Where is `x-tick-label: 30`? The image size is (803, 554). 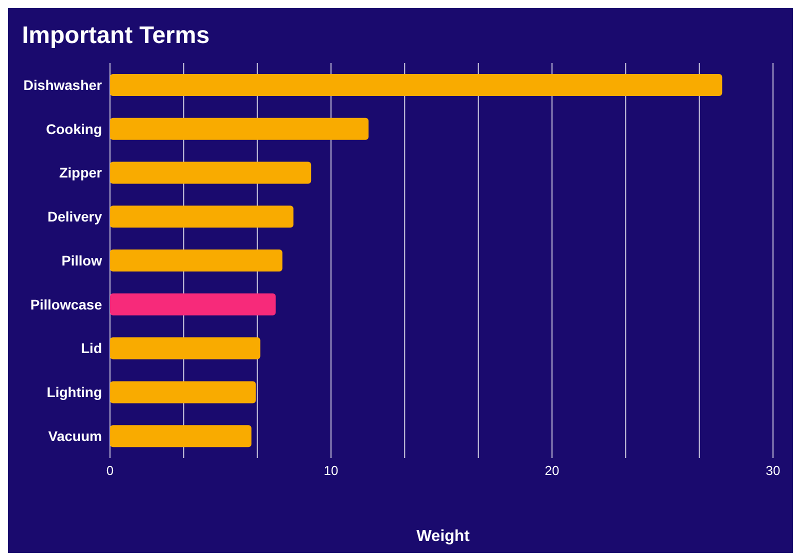 x-tick-label: 30 is located at coordinates (773, 470).